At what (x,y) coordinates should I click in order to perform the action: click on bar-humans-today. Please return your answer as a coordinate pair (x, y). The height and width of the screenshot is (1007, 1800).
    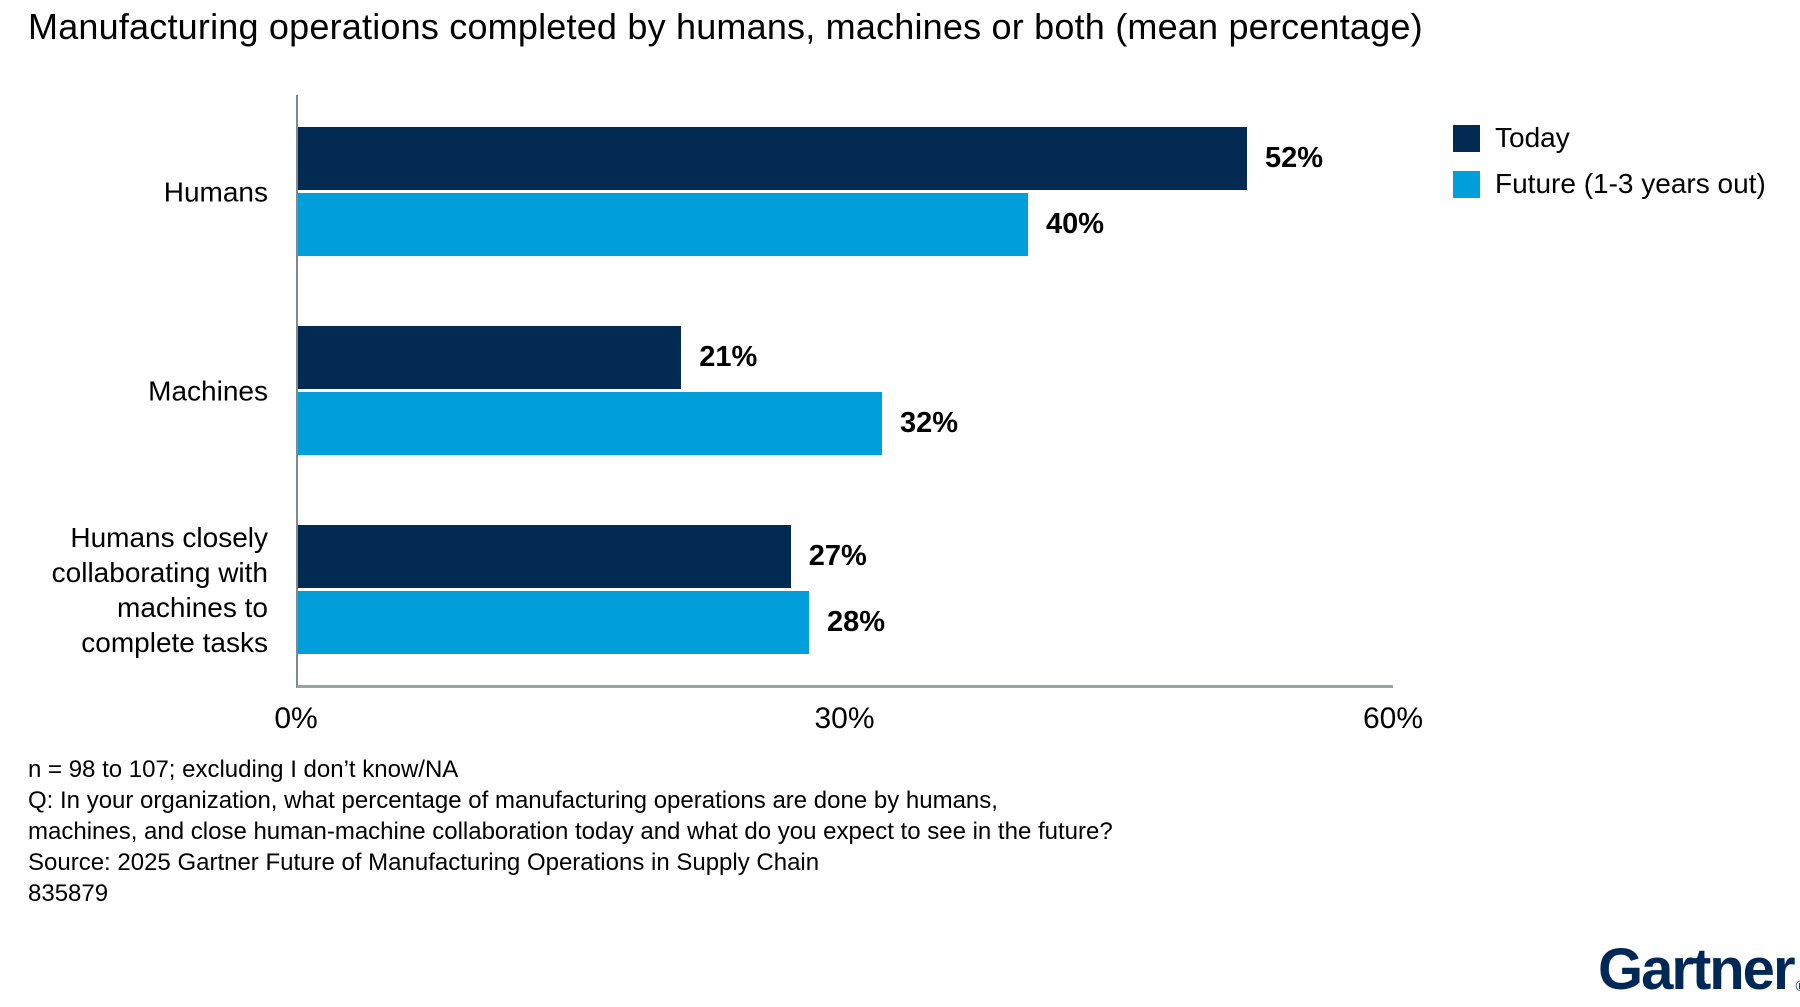
    Looking at the image, I should click on (772, 158).